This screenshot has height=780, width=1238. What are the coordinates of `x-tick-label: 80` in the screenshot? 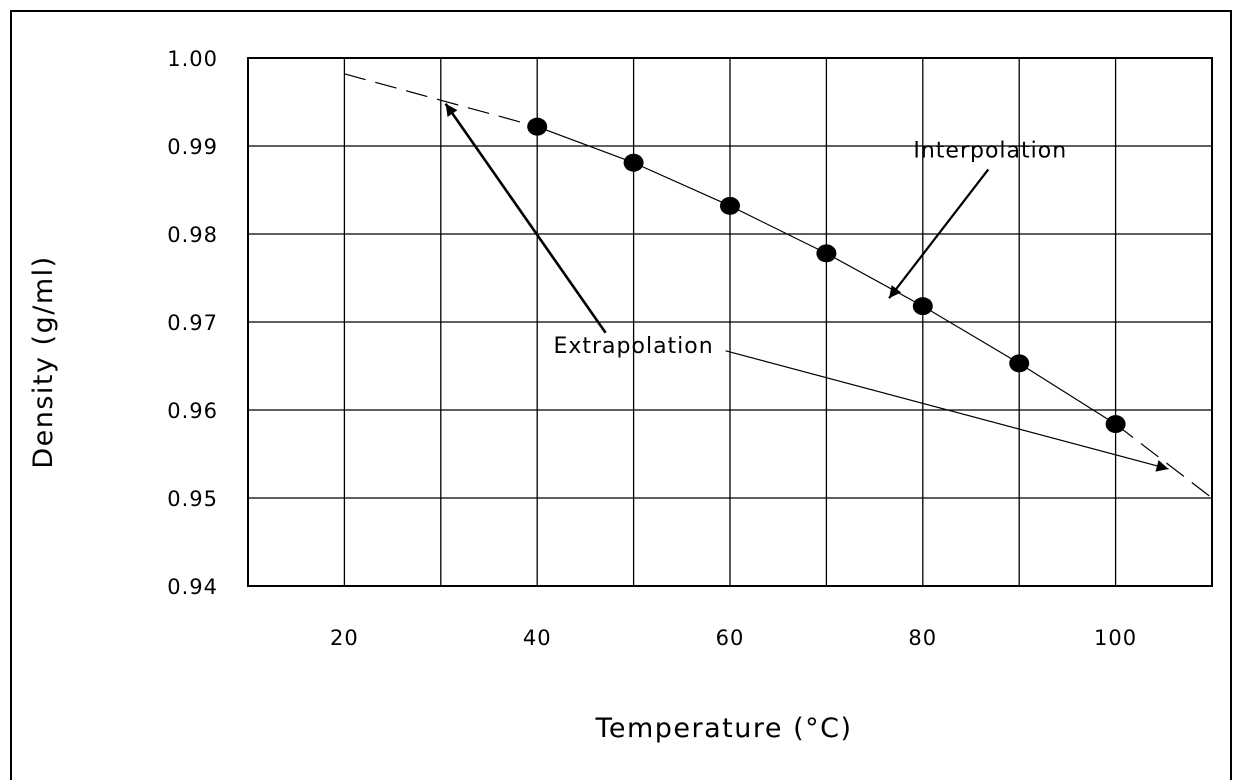 It's located at (922, 638).